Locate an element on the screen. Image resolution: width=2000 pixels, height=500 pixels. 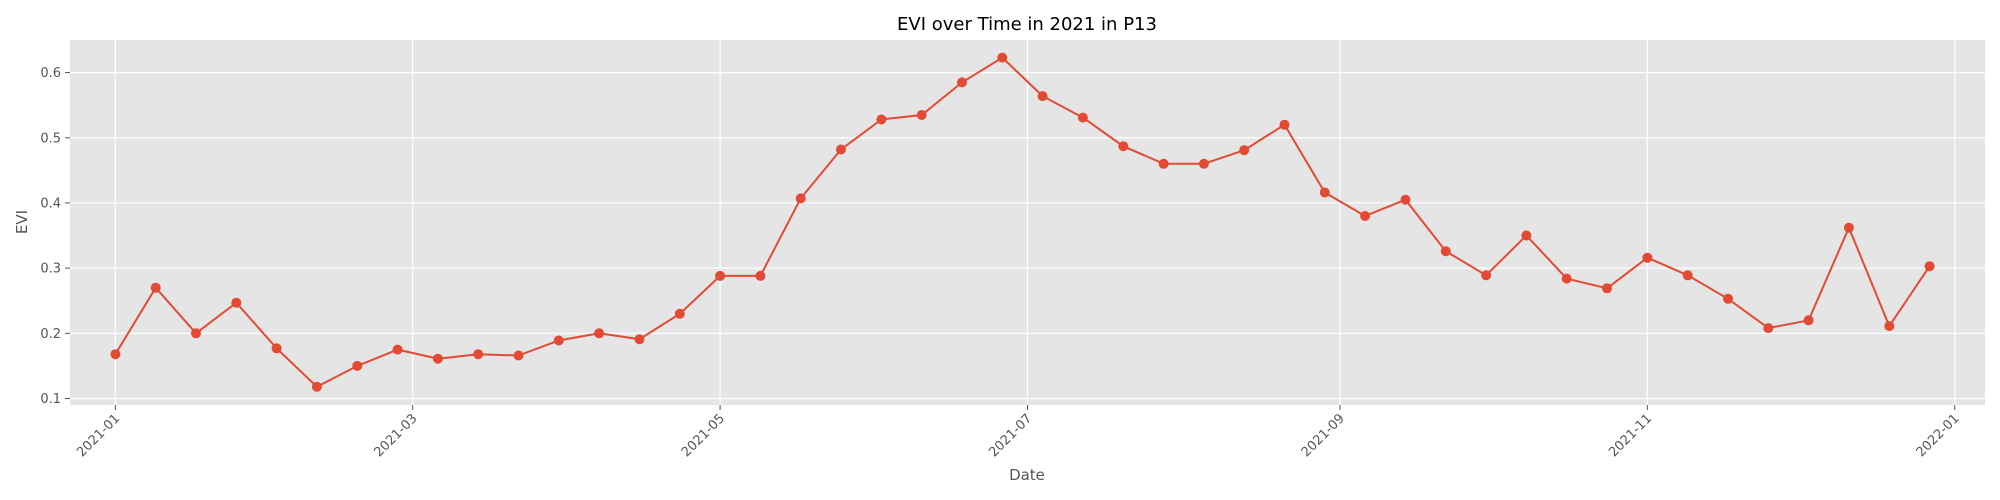
x-tick-label: 2021-03 is located at coordinates (395, 435).